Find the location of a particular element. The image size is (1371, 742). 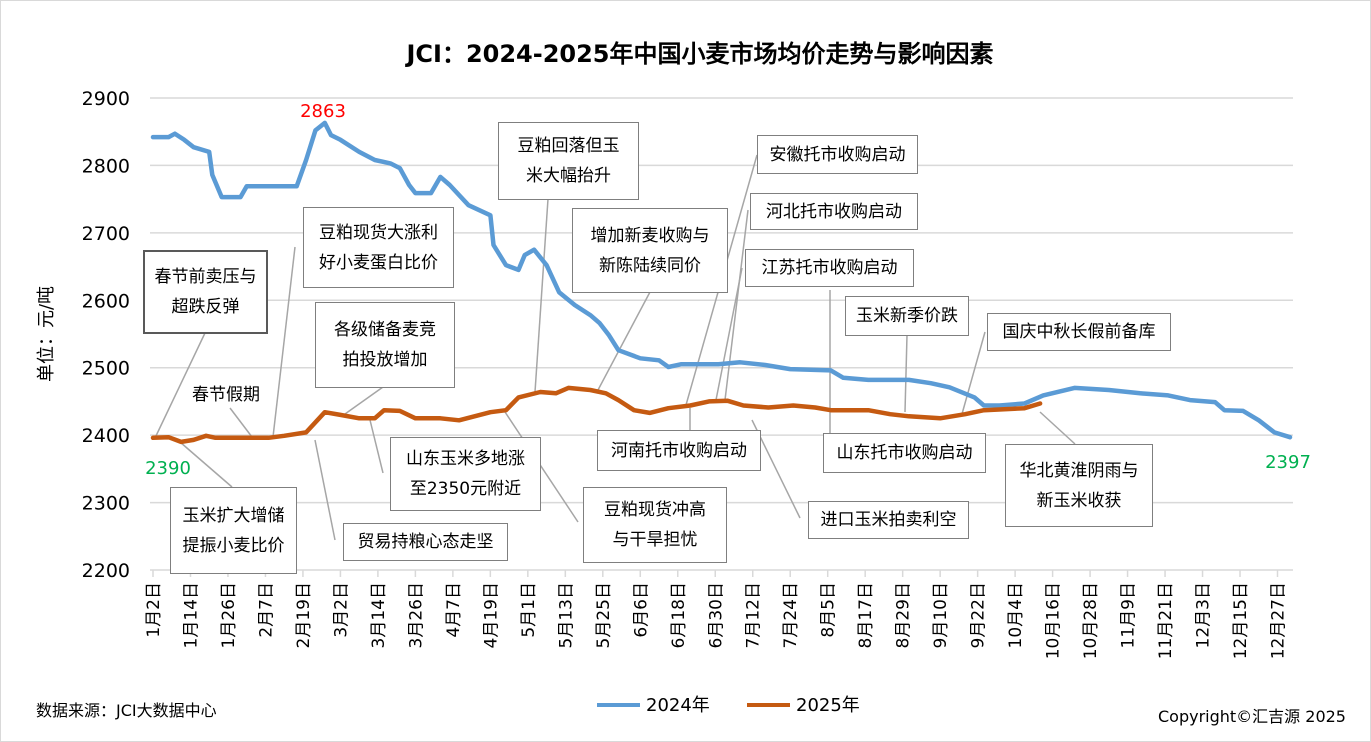

x-tick-label: 8月5日 is located at coordinates (829, 610).